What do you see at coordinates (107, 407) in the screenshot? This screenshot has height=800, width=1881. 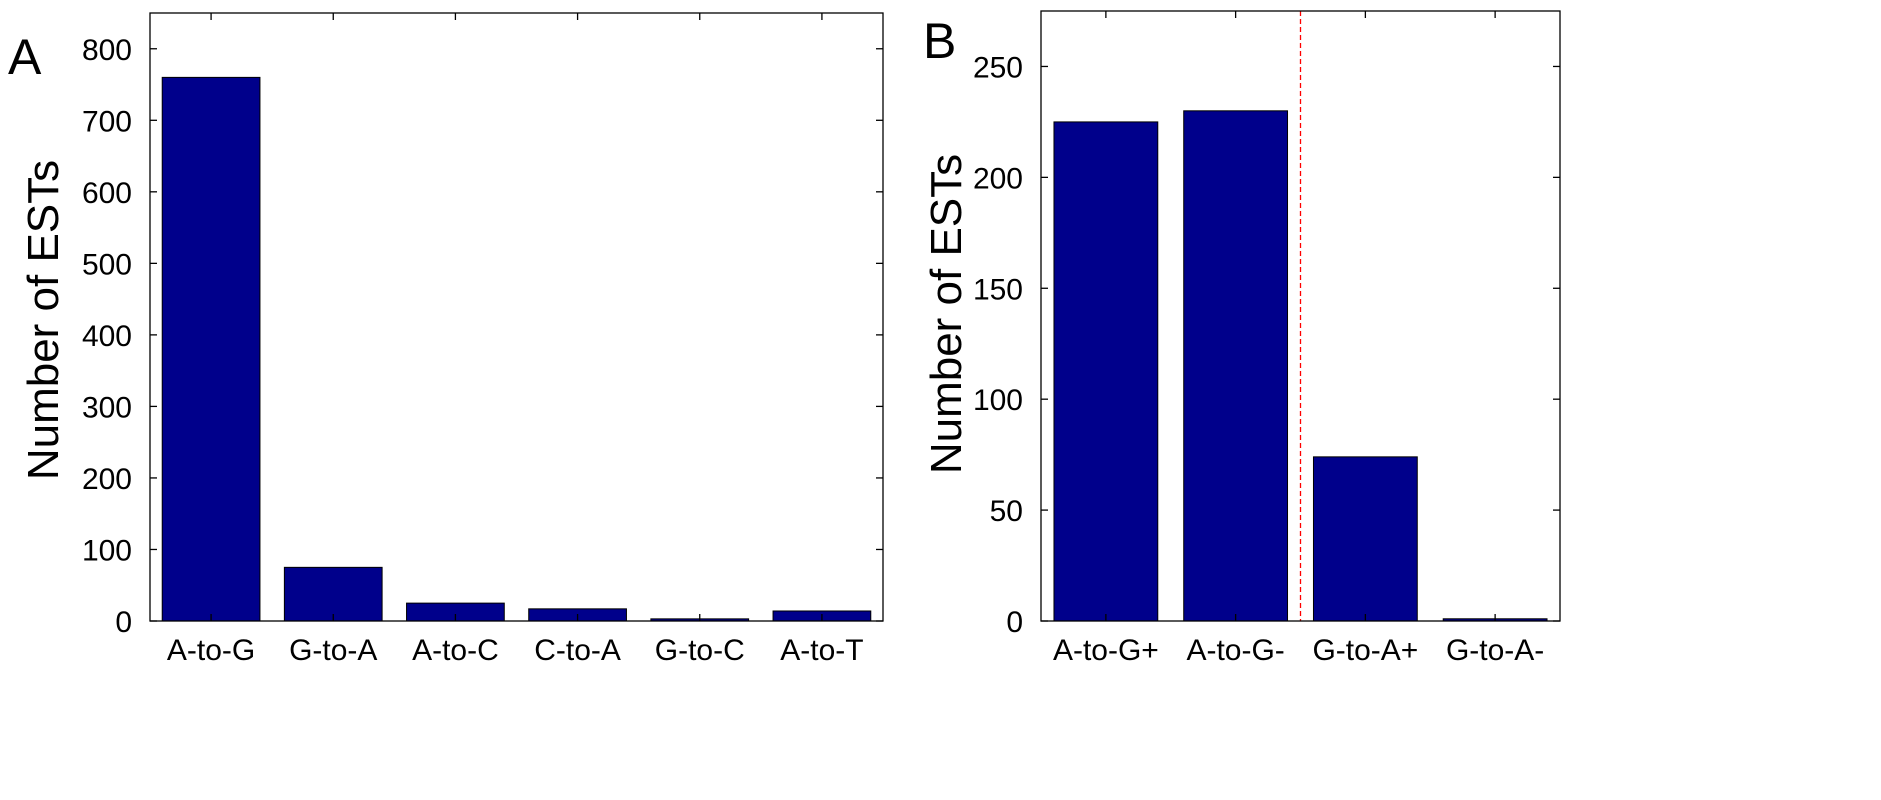 I see `y-tick-label: 300` at bounding box center [107, 407].